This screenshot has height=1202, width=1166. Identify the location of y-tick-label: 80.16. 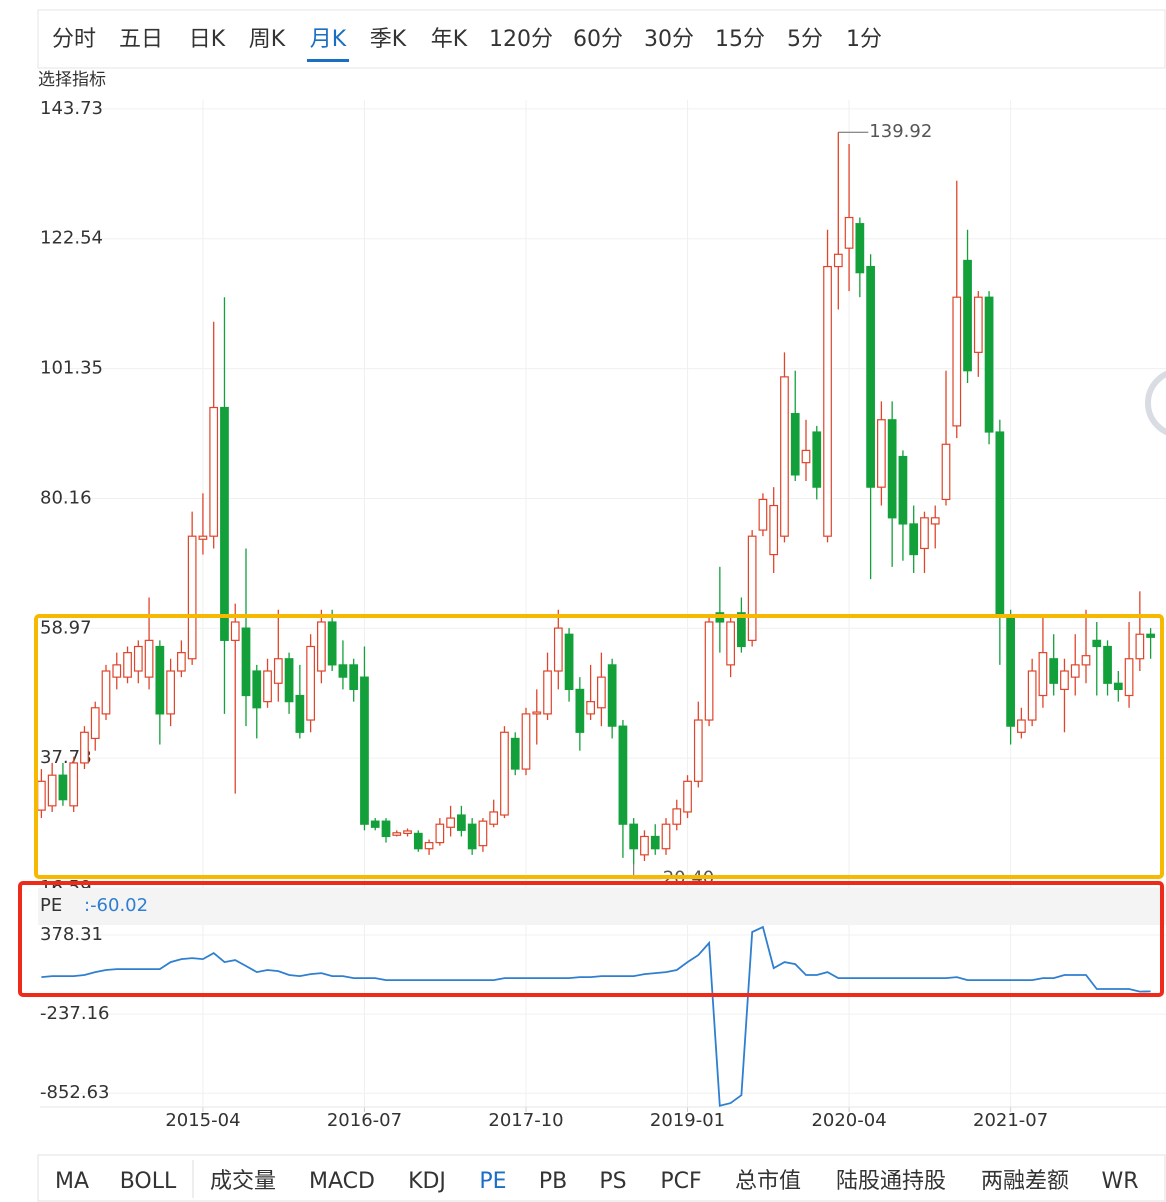
(66, 497).